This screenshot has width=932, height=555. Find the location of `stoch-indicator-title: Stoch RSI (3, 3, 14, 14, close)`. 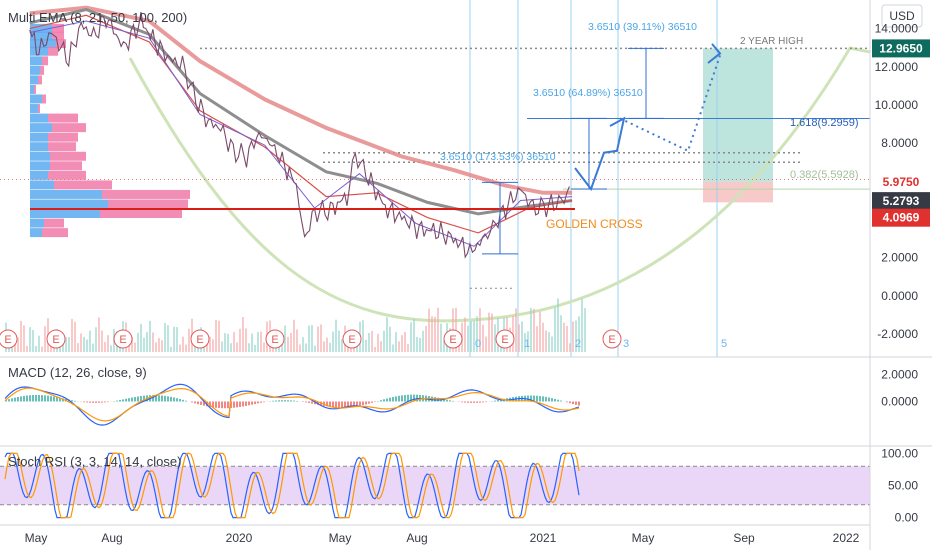

stoch-indicator-title: Stoch RSI (3, 3, 14, 14, close) is located at coordinates (94, 461).